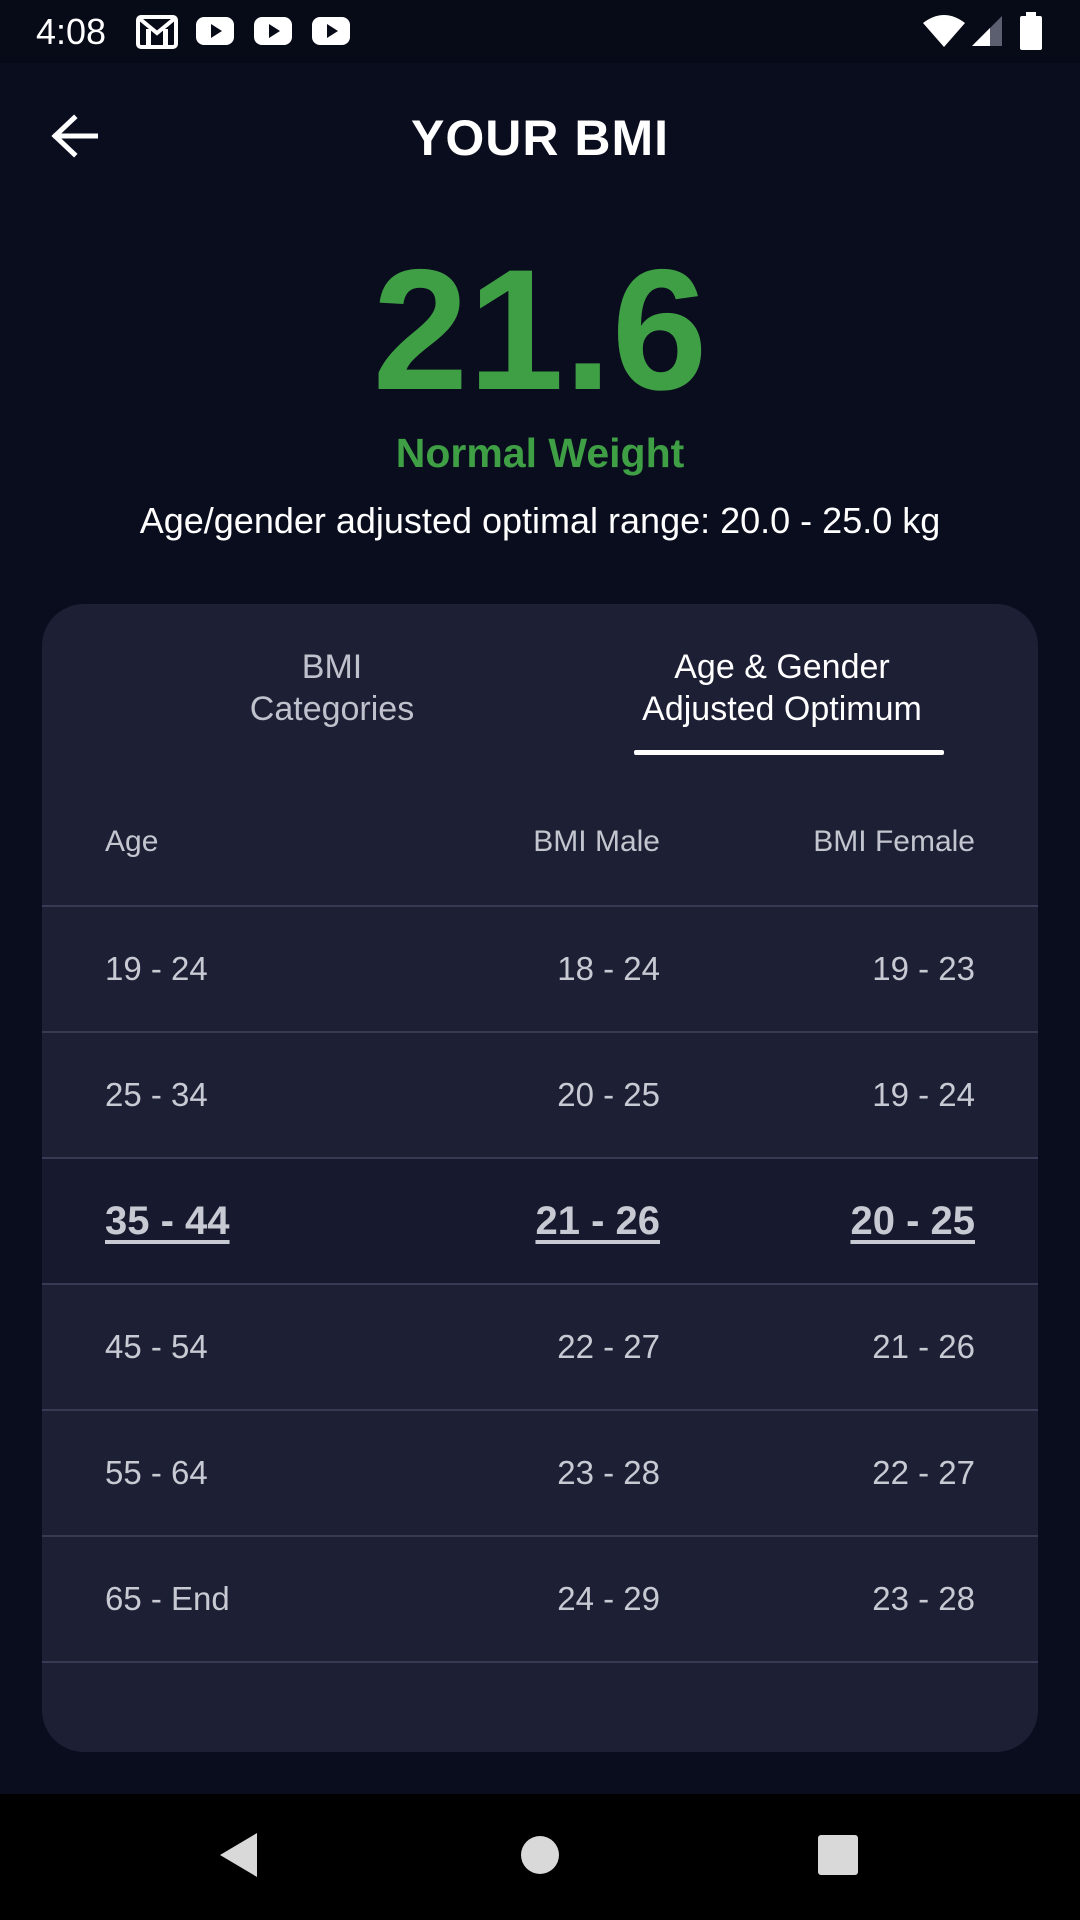 The height and width of the screenshot is (1920, 1080). Describe the element at coordinates (1031, 33) in the screenshot. I see `battery-icon` at that location.